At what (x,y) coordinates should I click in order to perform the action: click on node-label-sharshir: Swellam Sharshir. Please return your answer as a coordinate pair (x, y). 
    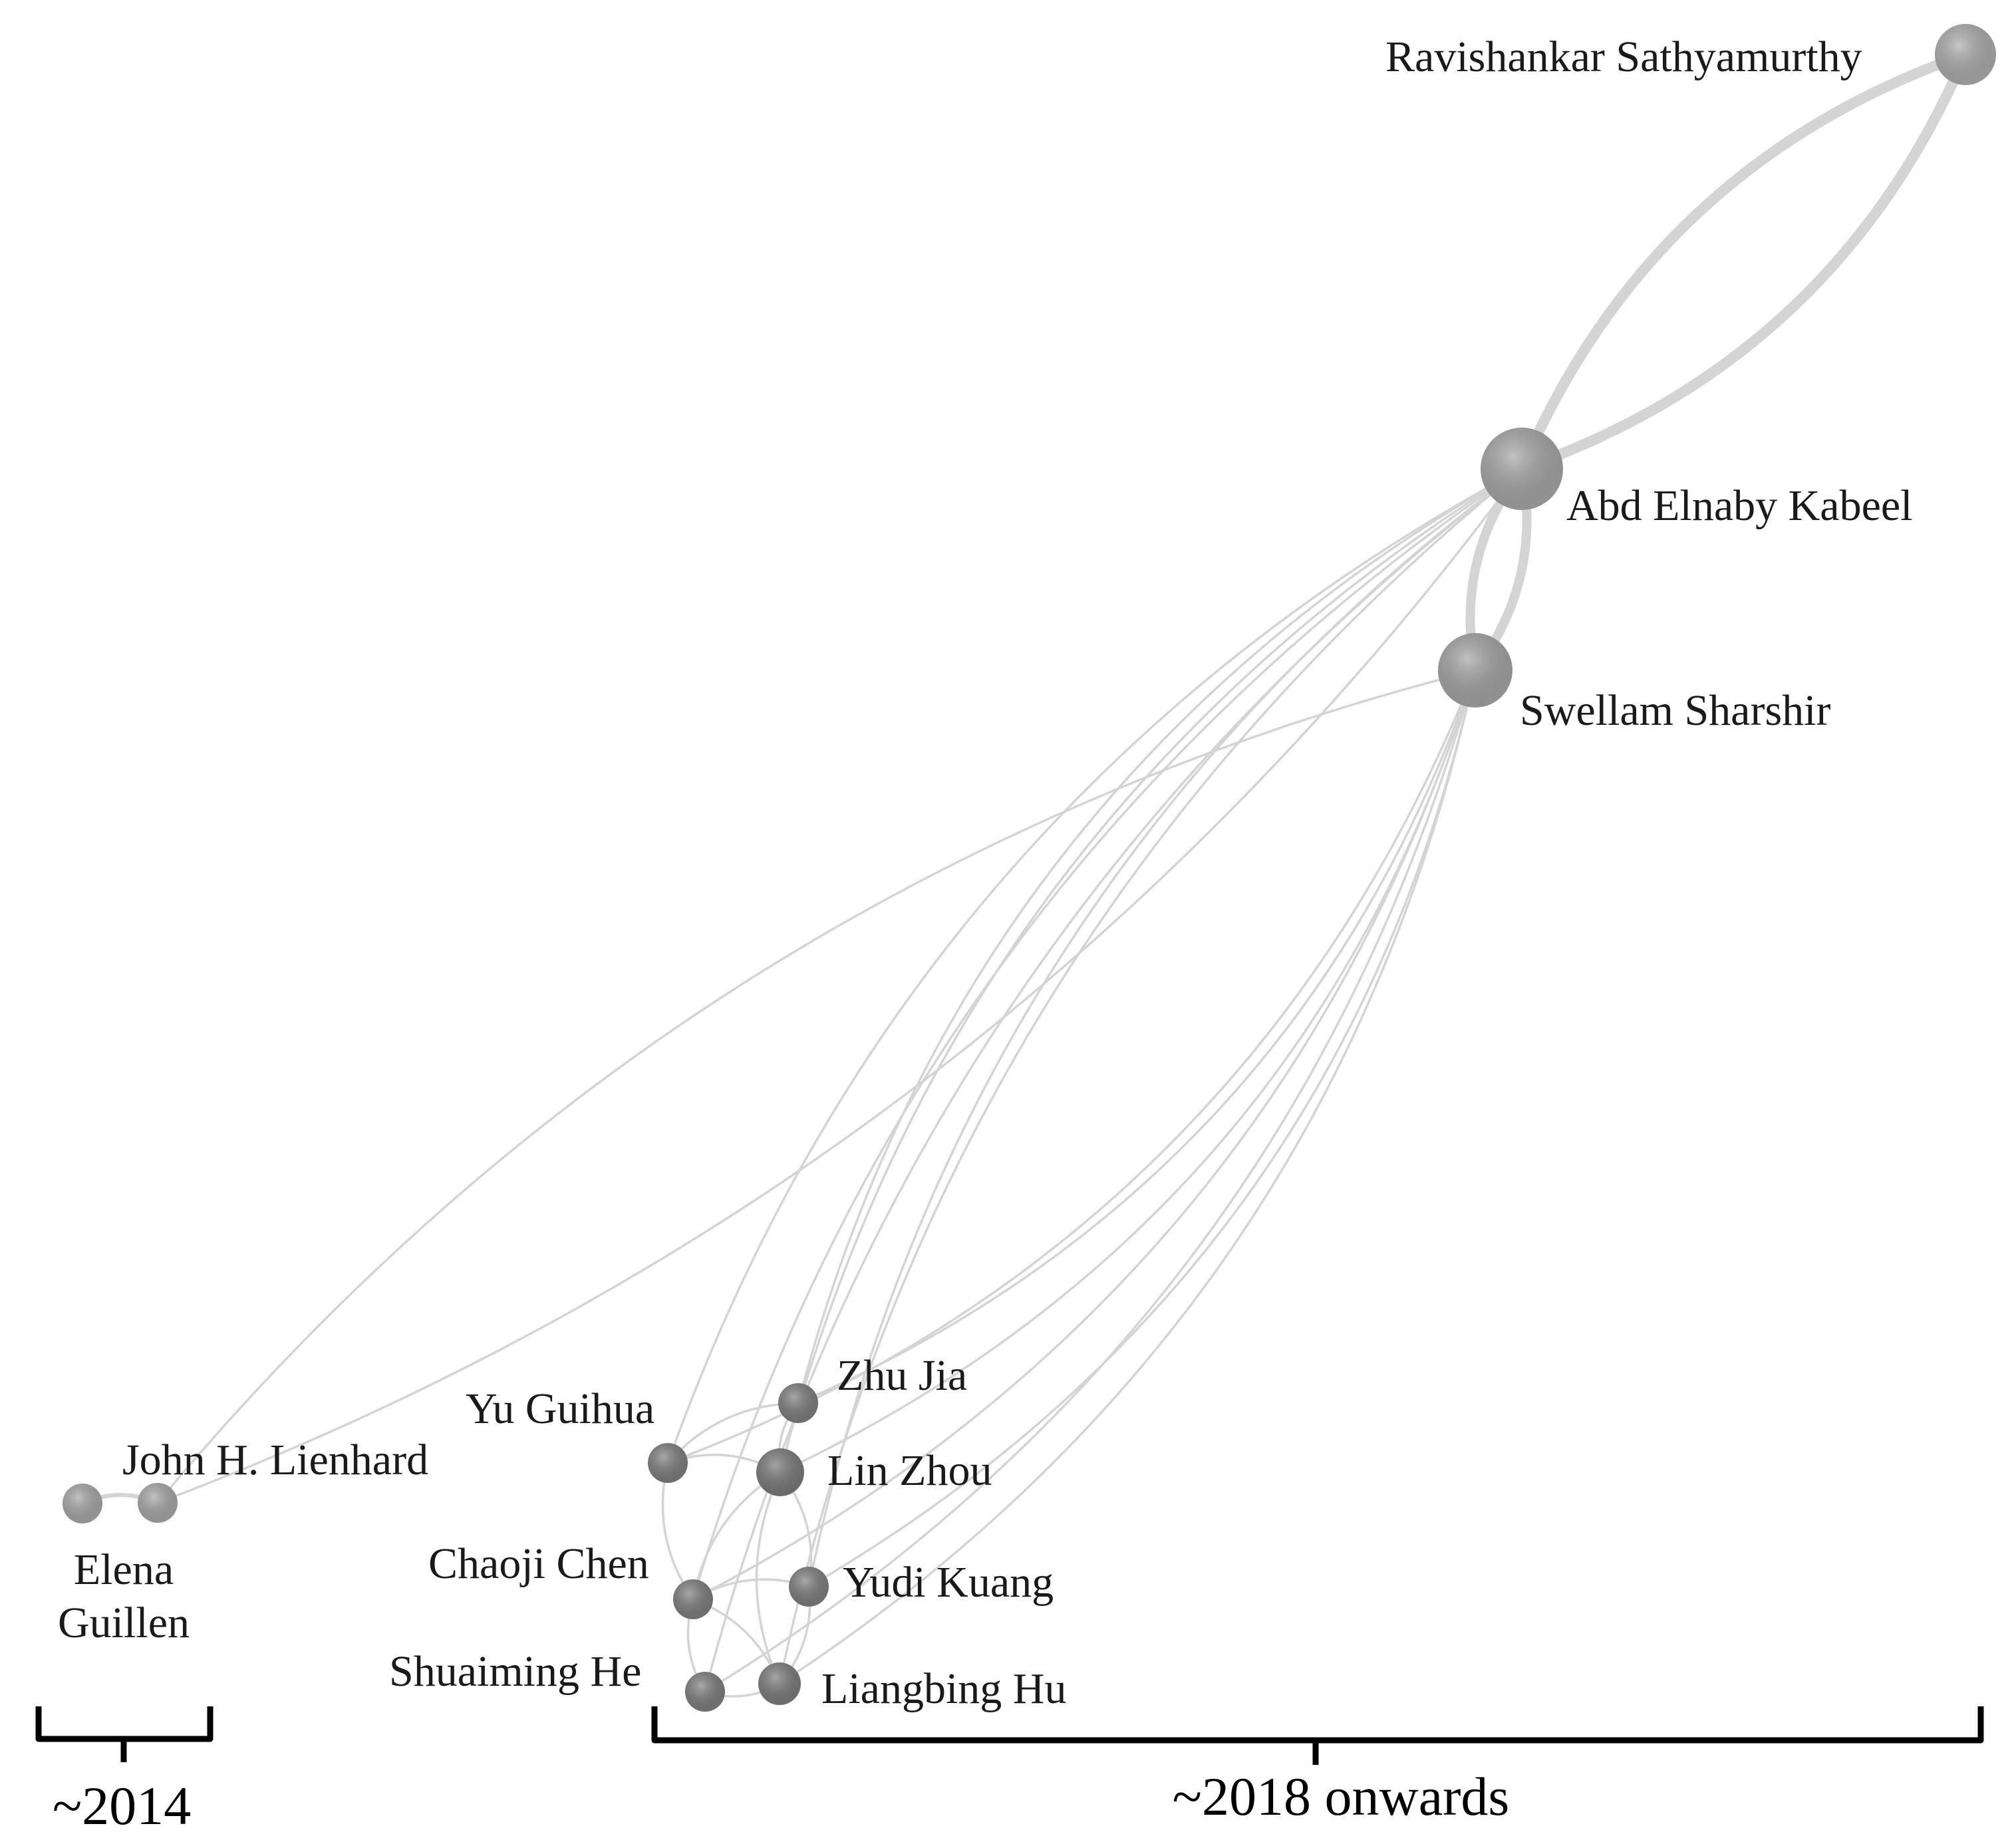
    Looking at the image, I should click on (1675, 710).